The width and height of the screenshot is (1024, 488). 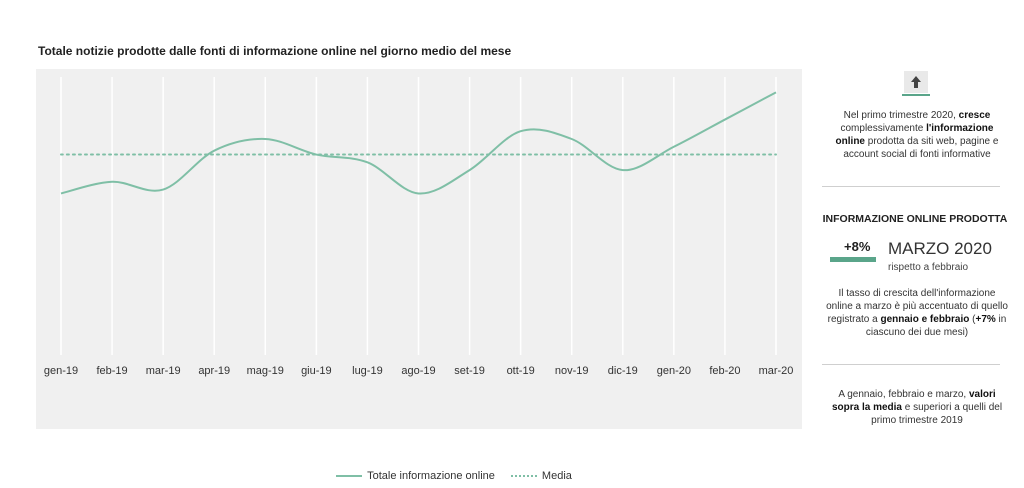 I want to click on x-tick-label-ott-19: ott-19, so click(x=521, y=371).